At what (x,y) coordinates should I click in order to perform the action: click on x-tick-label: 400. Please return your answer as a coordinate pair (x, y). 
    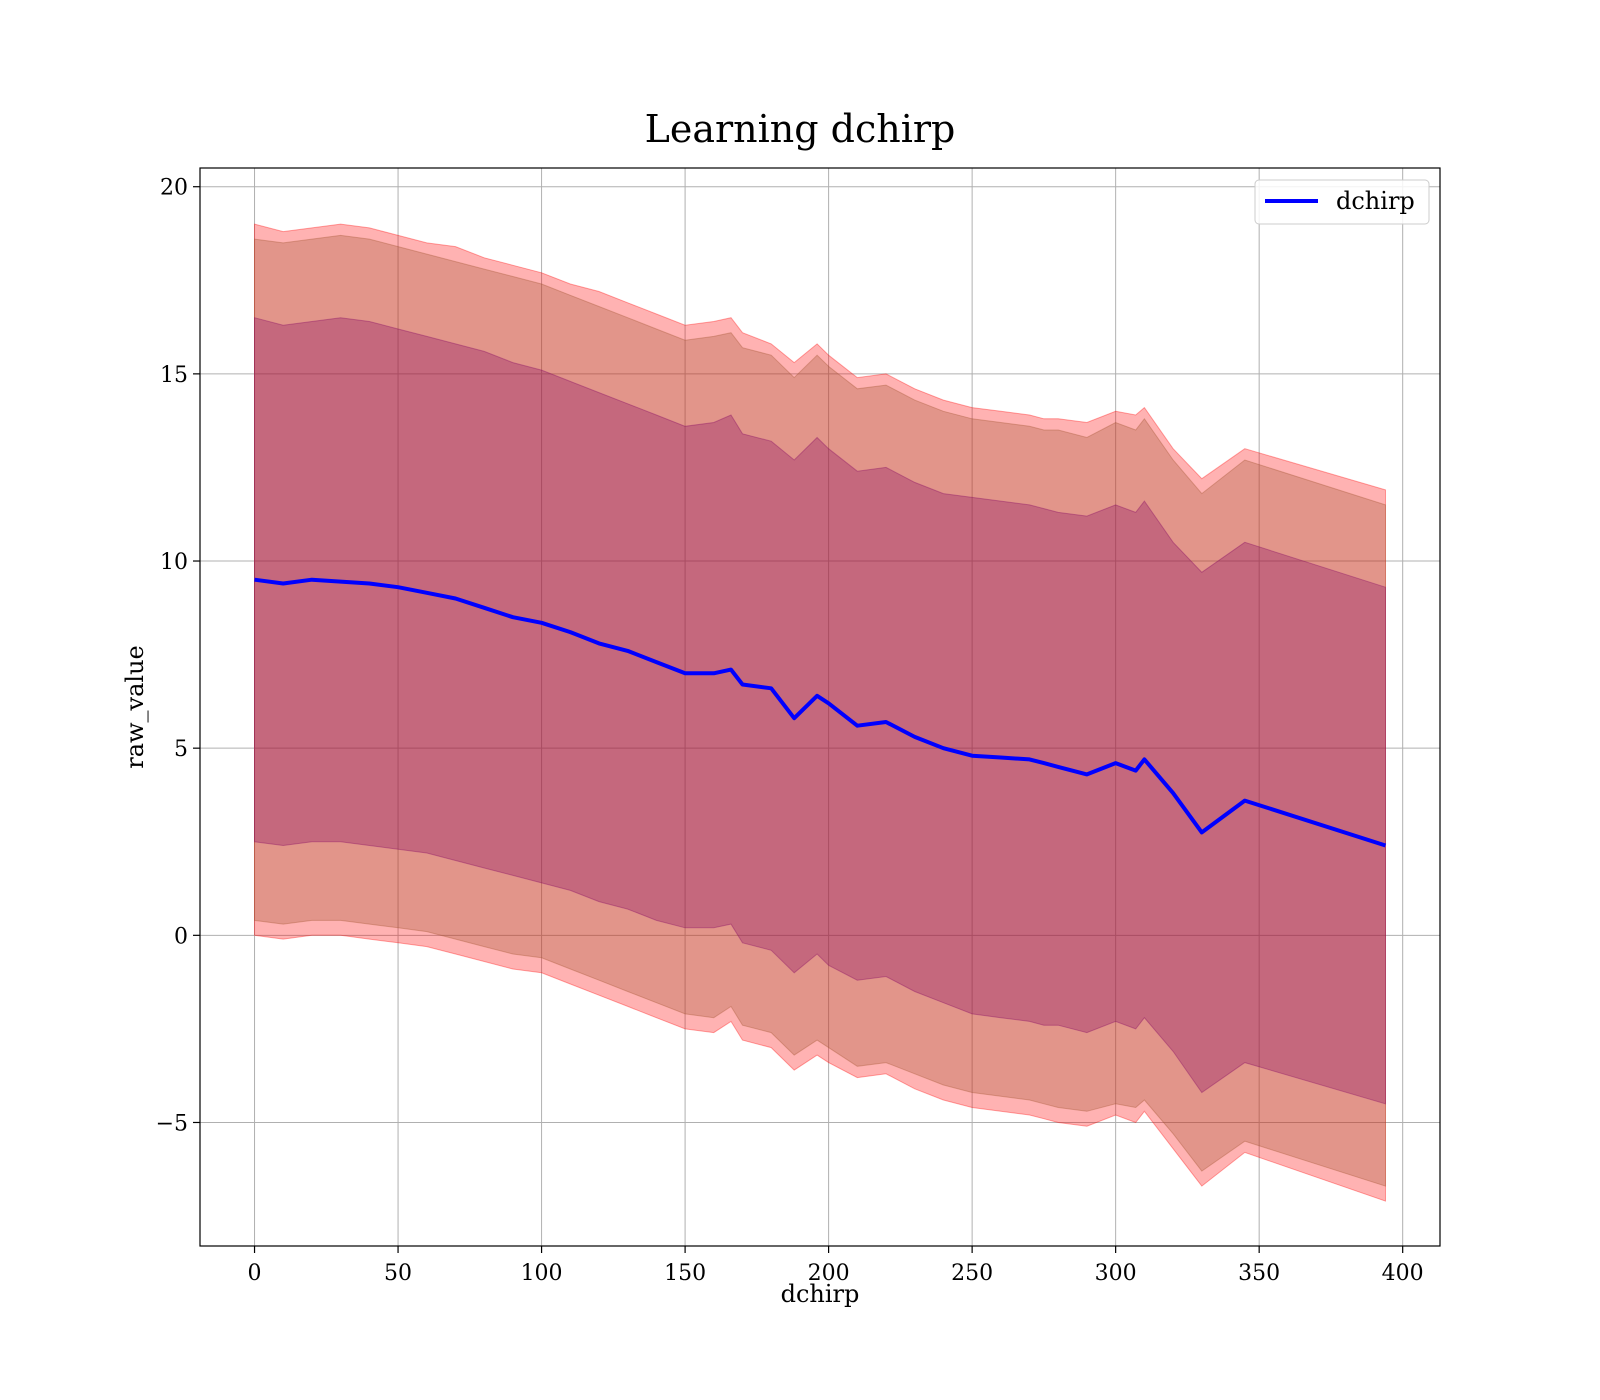
    Looking at the image, I should click on (1403, 1273).